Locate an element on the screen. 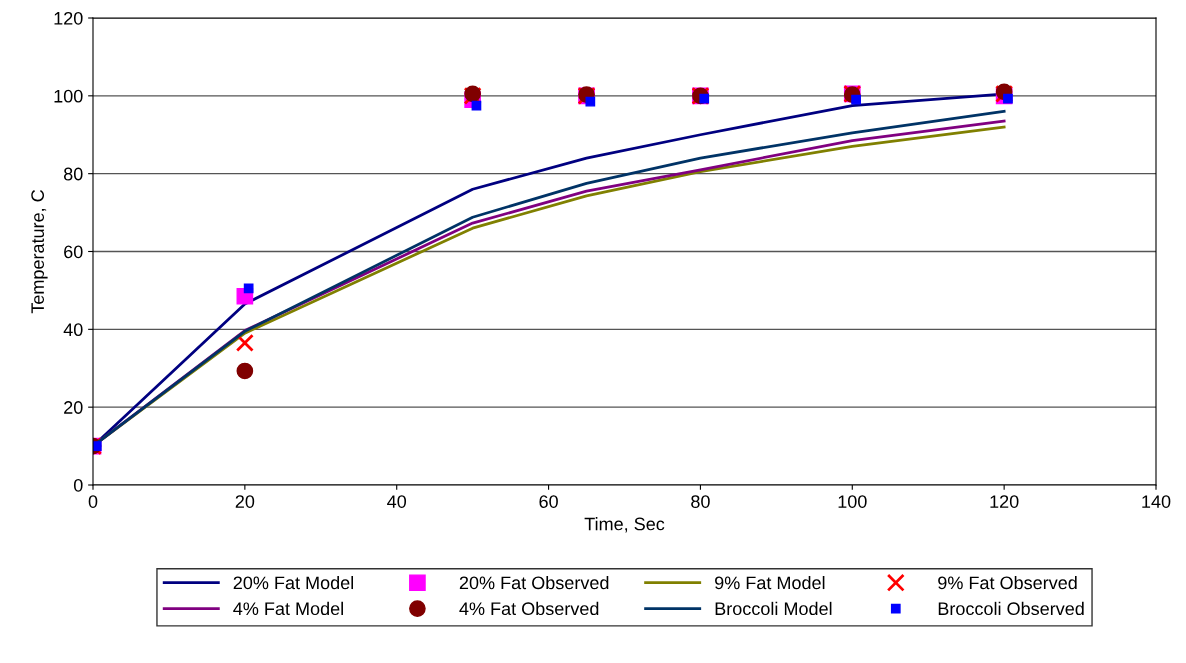  x-tick-label: 120 is located at coordinates (1004, 501).